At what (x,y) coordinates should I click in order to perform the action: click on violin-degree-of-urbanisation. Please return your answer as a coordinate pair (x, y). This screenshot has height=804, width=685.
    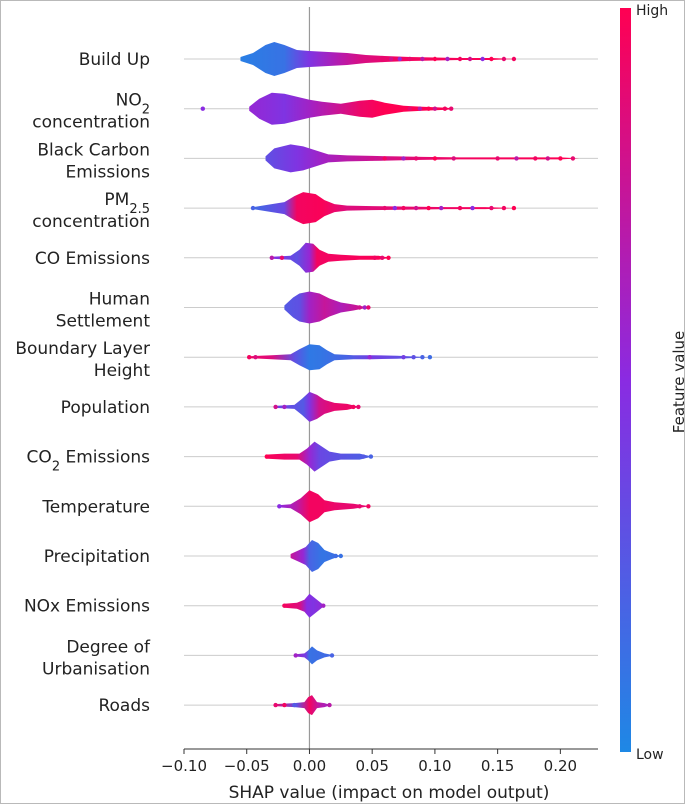
    Looking at the image, I should click on (314, 655).